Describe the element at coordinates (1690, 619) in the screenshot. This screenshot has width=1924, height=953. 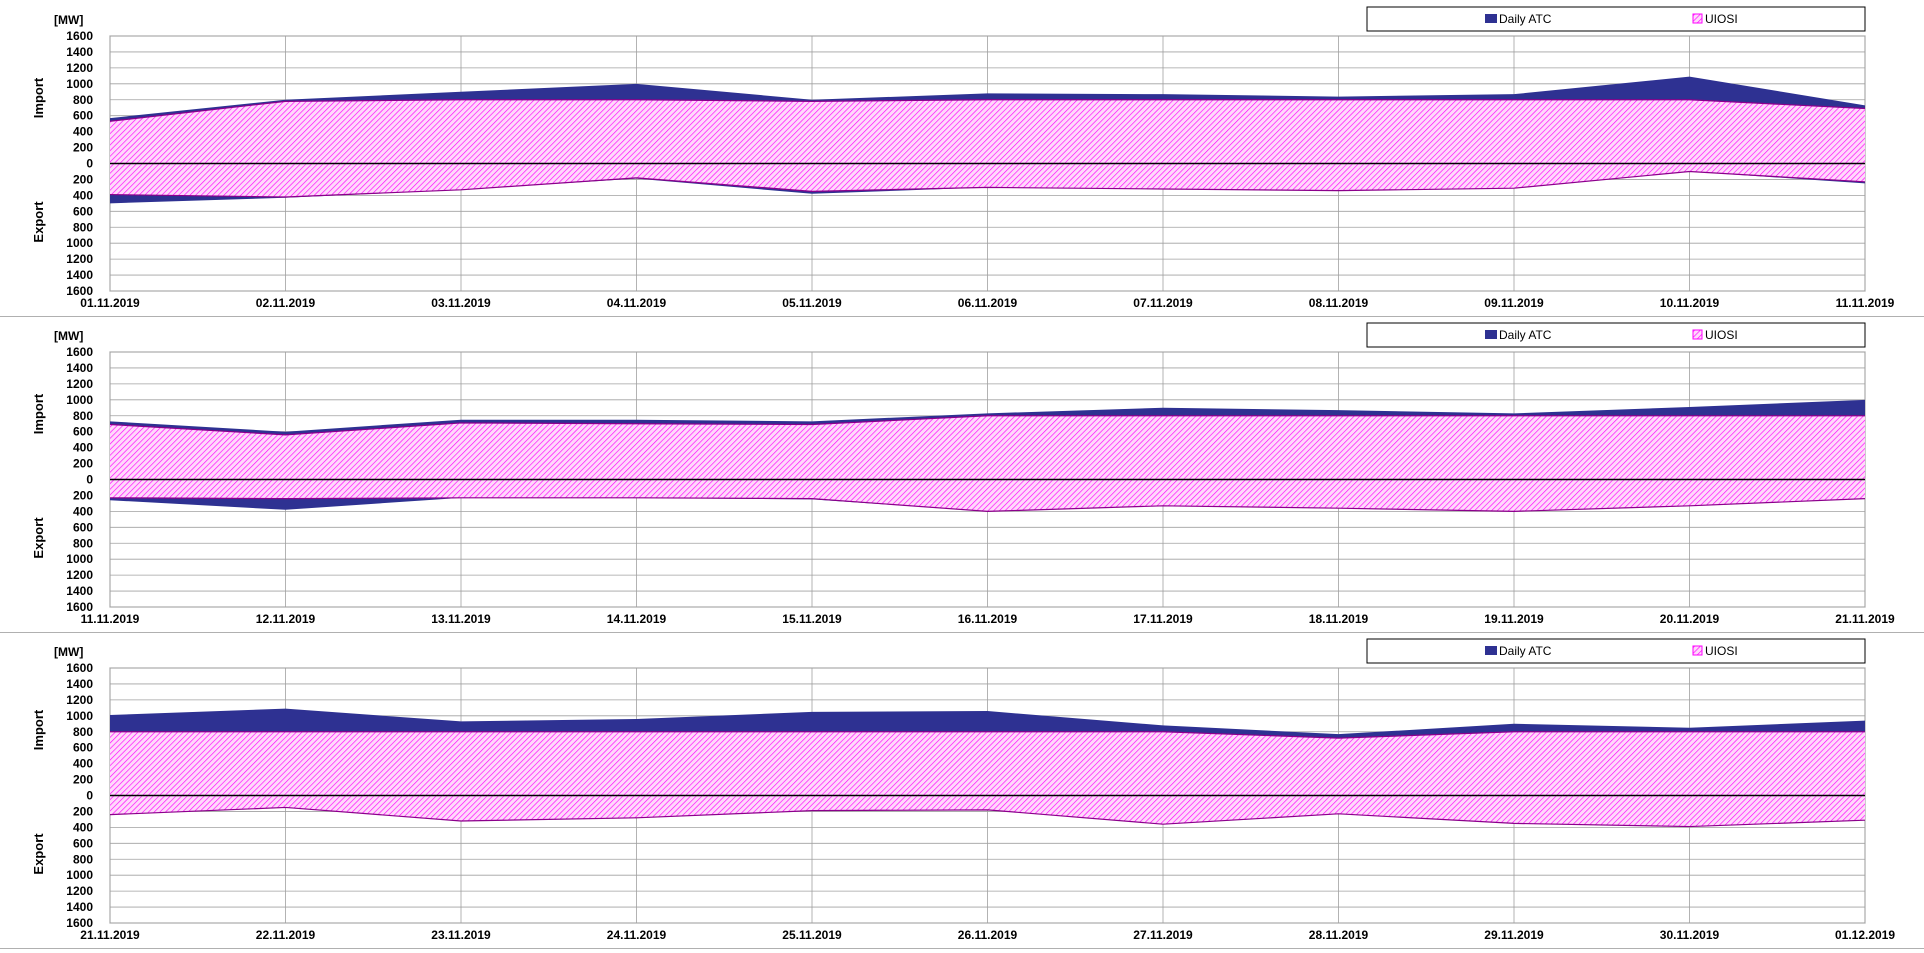
I see `x-tick-label: 20.11.2019` at that location.